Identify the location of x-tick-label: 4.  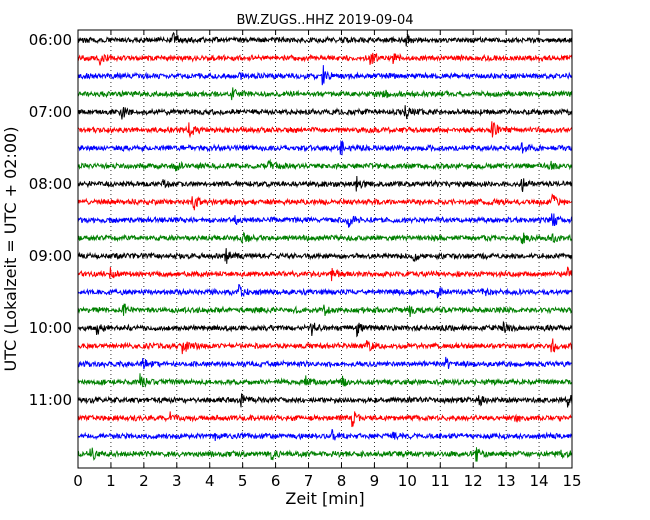
(210, 481).